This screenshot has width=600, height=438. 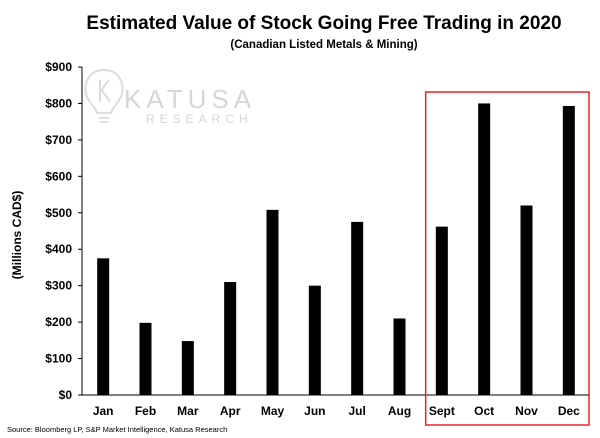 I want to click on y-tick-label: $600, so click(x=58, y=176).